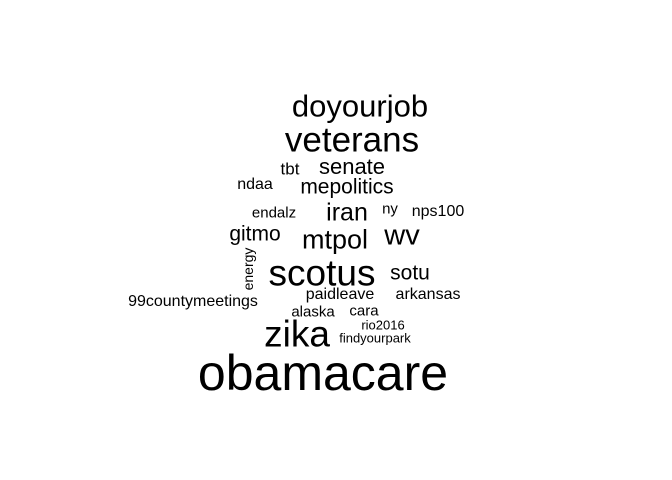 The height and width of the screenshot is (480, 672). What do you see at coordinates (375, 338) in the screenshot?
I see `word-findyourpark: findyourpark` at bounding box center [375, 338].